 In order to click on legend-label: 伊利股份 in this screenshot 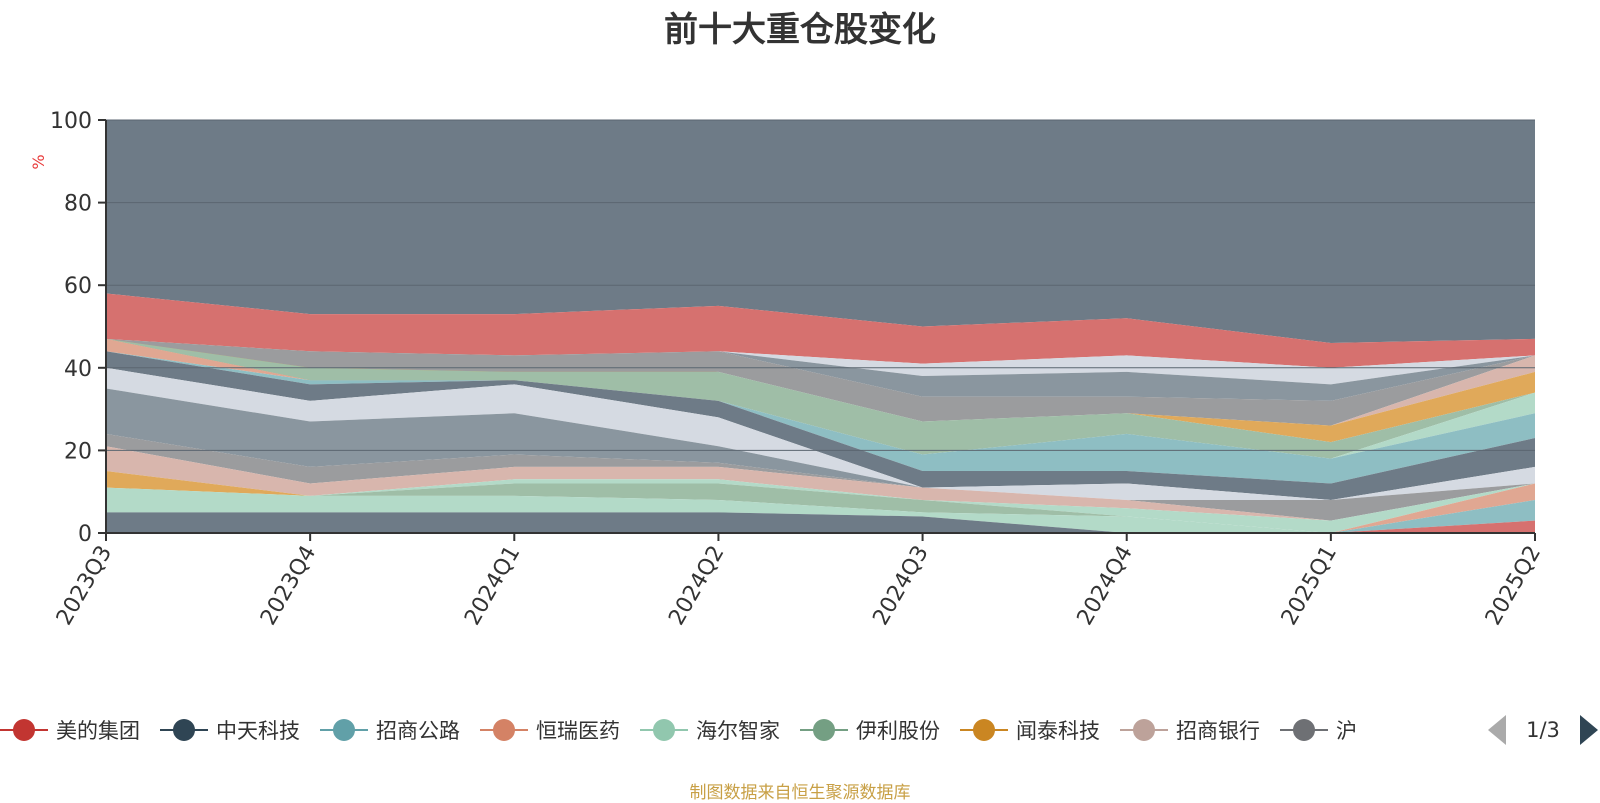, I will do `click(898, 731)`.